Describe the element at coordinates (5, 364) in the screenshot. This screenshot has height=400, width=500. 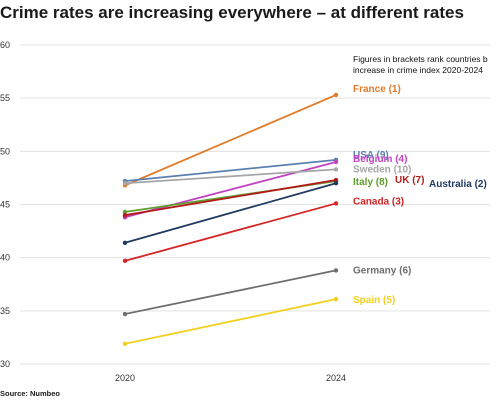
I see `y-tick-label: 30` at that location.